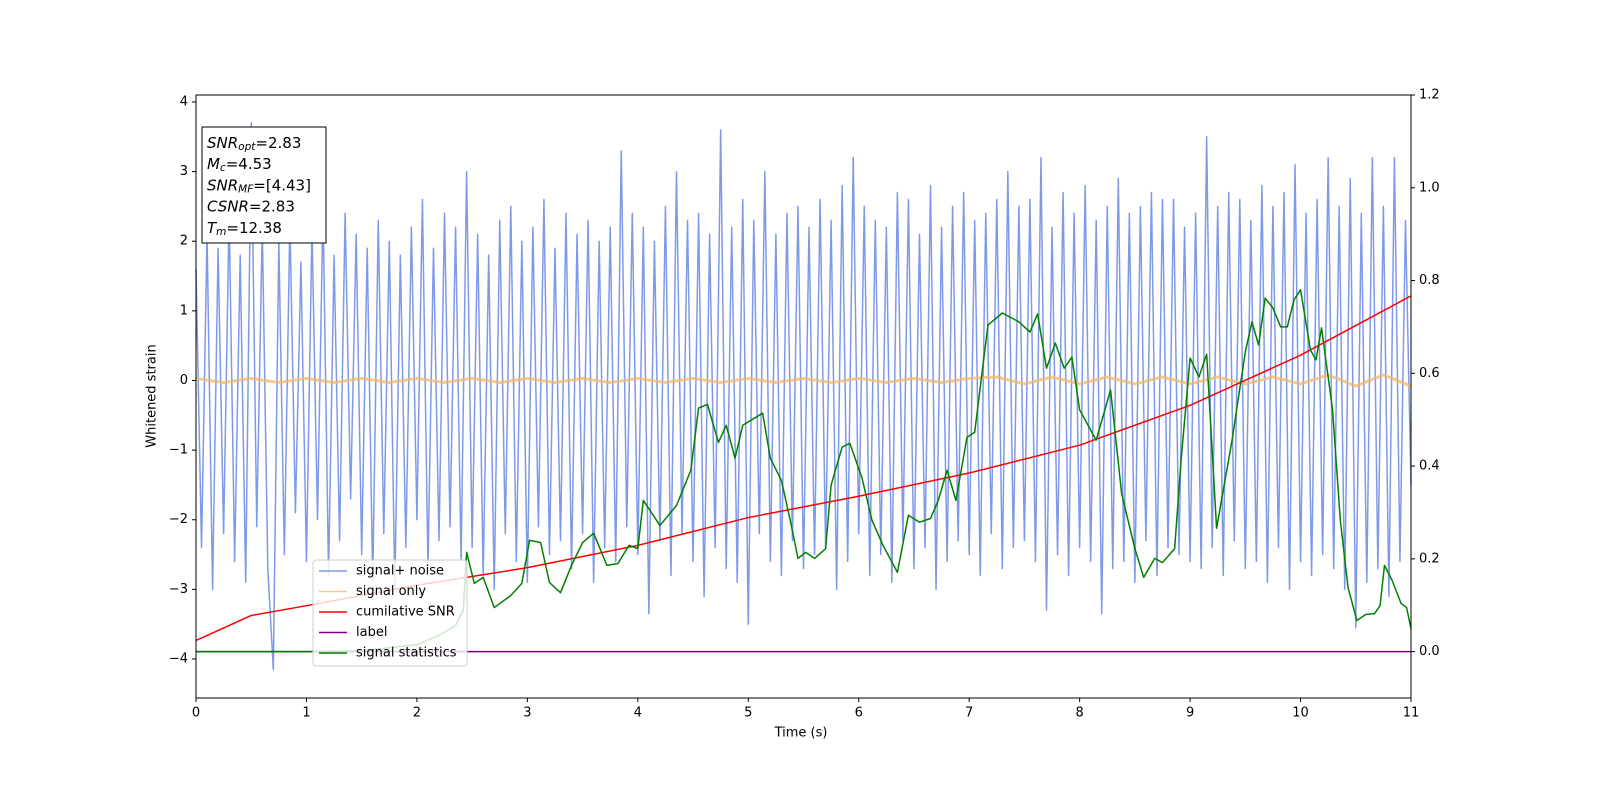 The height and width of the screenshot is (800, 1600). I want to click on annotation-symbol: M, so click(213, 164).